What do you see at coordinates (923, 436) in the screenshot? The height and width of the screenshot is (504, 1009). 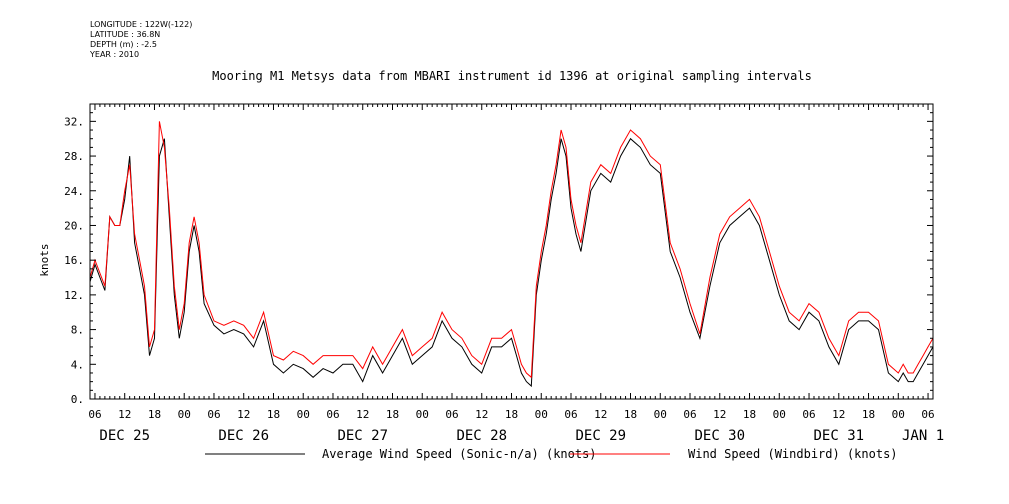 I see `x-day-label: JAN 1` at bounding box center [923, 436].